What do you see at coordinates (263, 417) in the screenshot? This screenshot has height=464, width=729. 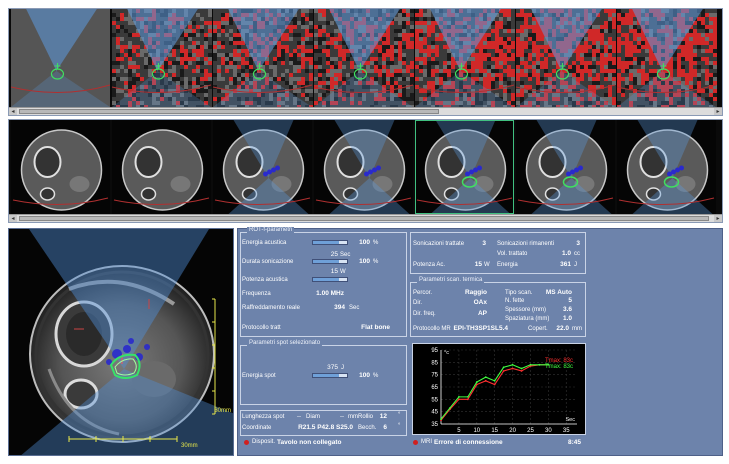 I see `lunghezza-label: Lunghezza spot` at bounding box center [263, 417].